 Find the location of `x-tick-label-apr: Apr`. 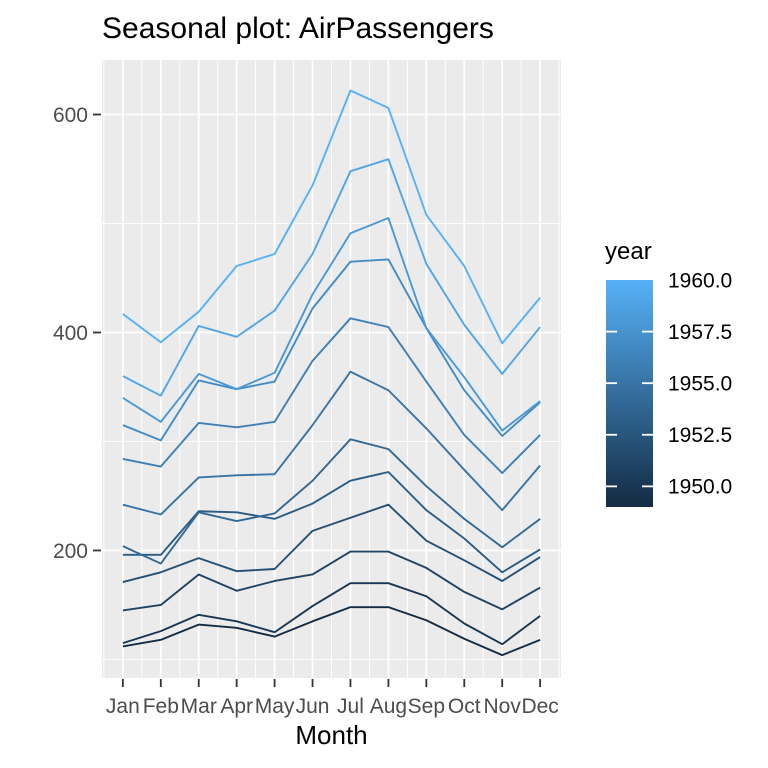

x-tick-label-apr: Apr is located at coordinates (236, 706).